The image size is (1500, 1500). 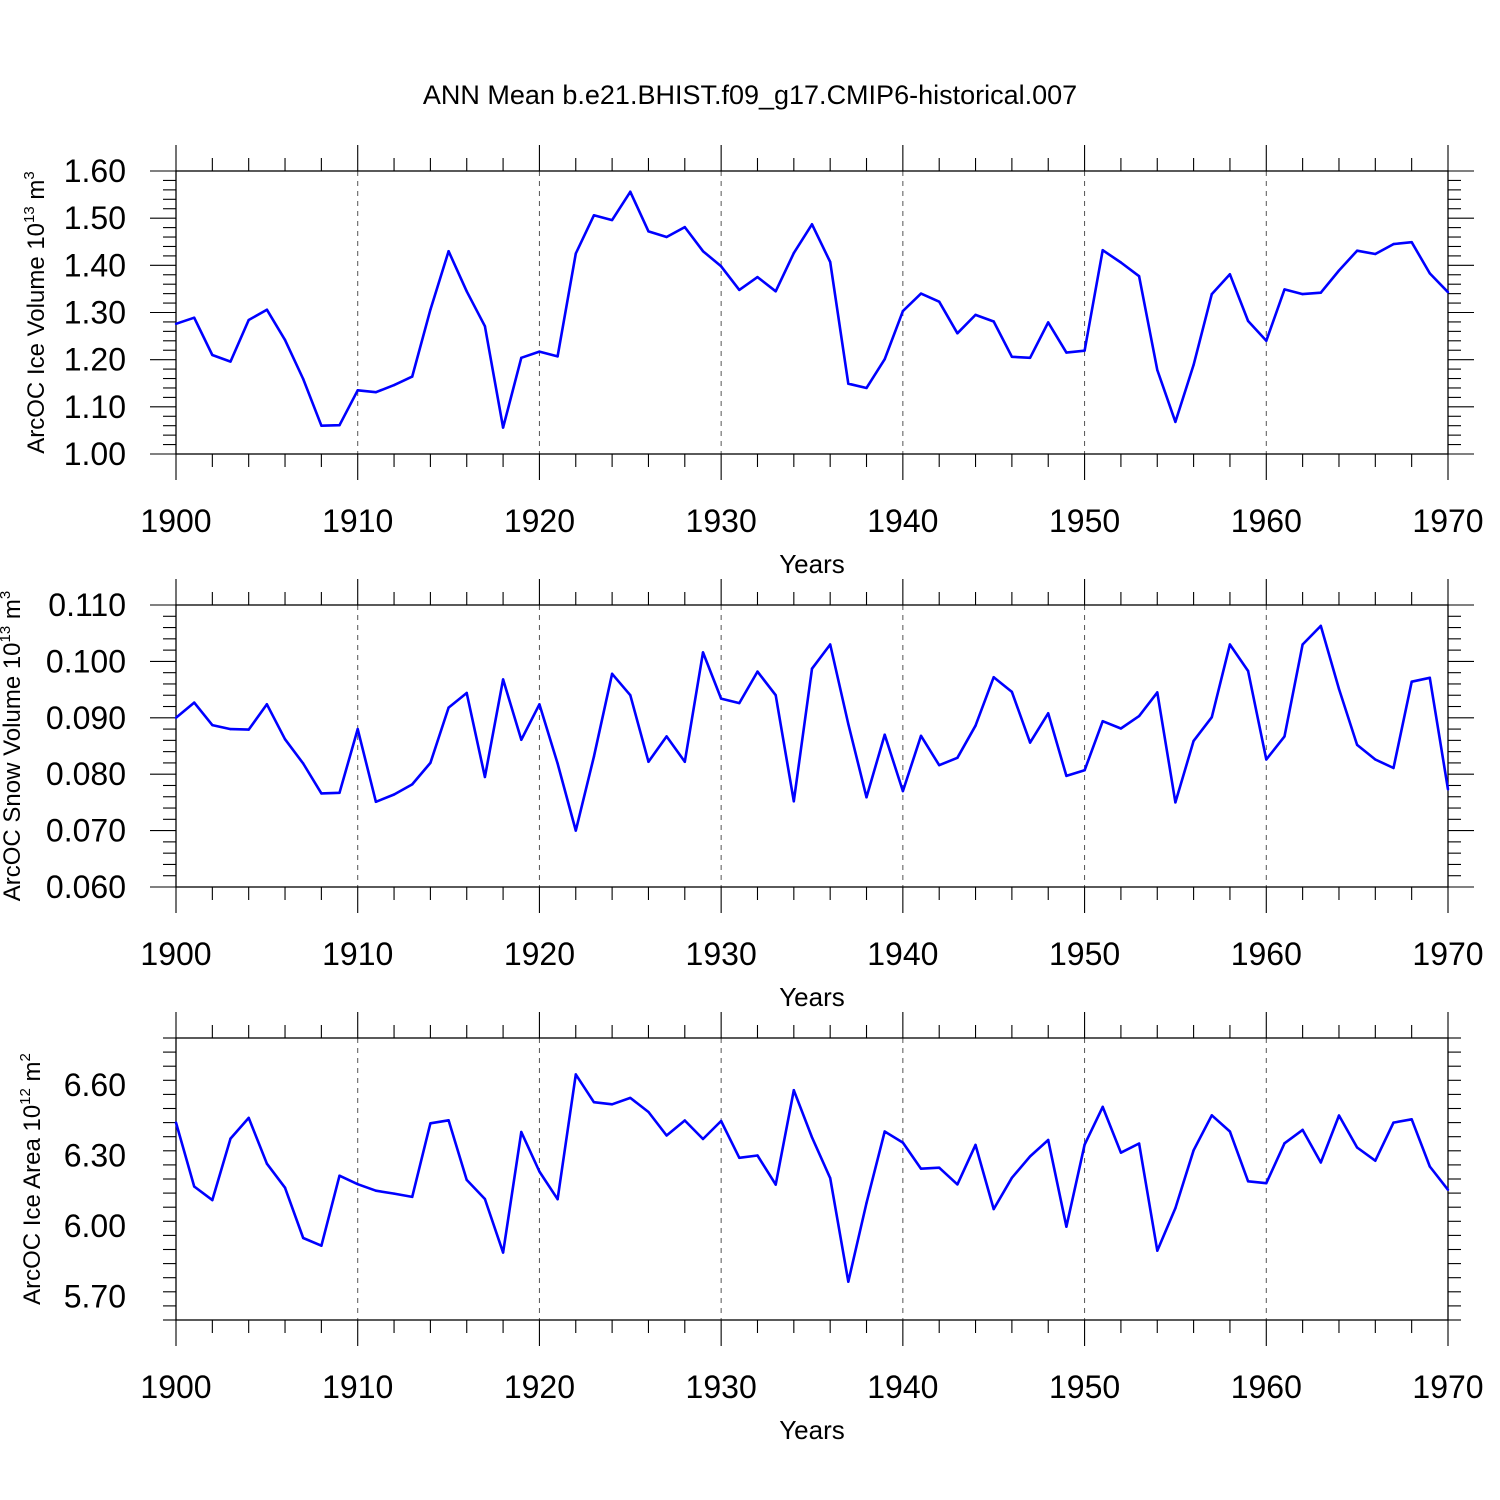 I want to click on y-axis-title-unit: m, so click(x=13, y=612).